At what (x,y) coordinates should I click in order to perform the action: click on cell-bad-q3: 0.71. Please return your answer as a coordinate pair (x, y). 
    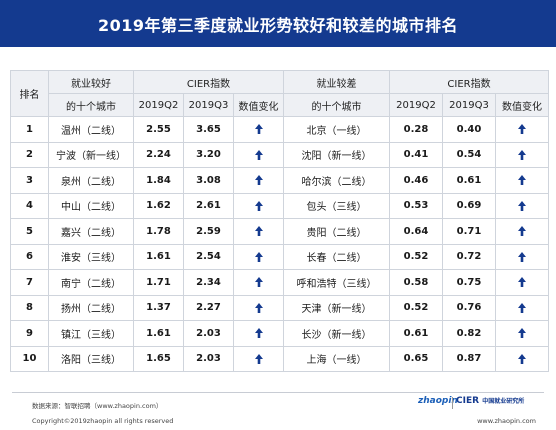
    Looking at the image, I should click on (469, 231).